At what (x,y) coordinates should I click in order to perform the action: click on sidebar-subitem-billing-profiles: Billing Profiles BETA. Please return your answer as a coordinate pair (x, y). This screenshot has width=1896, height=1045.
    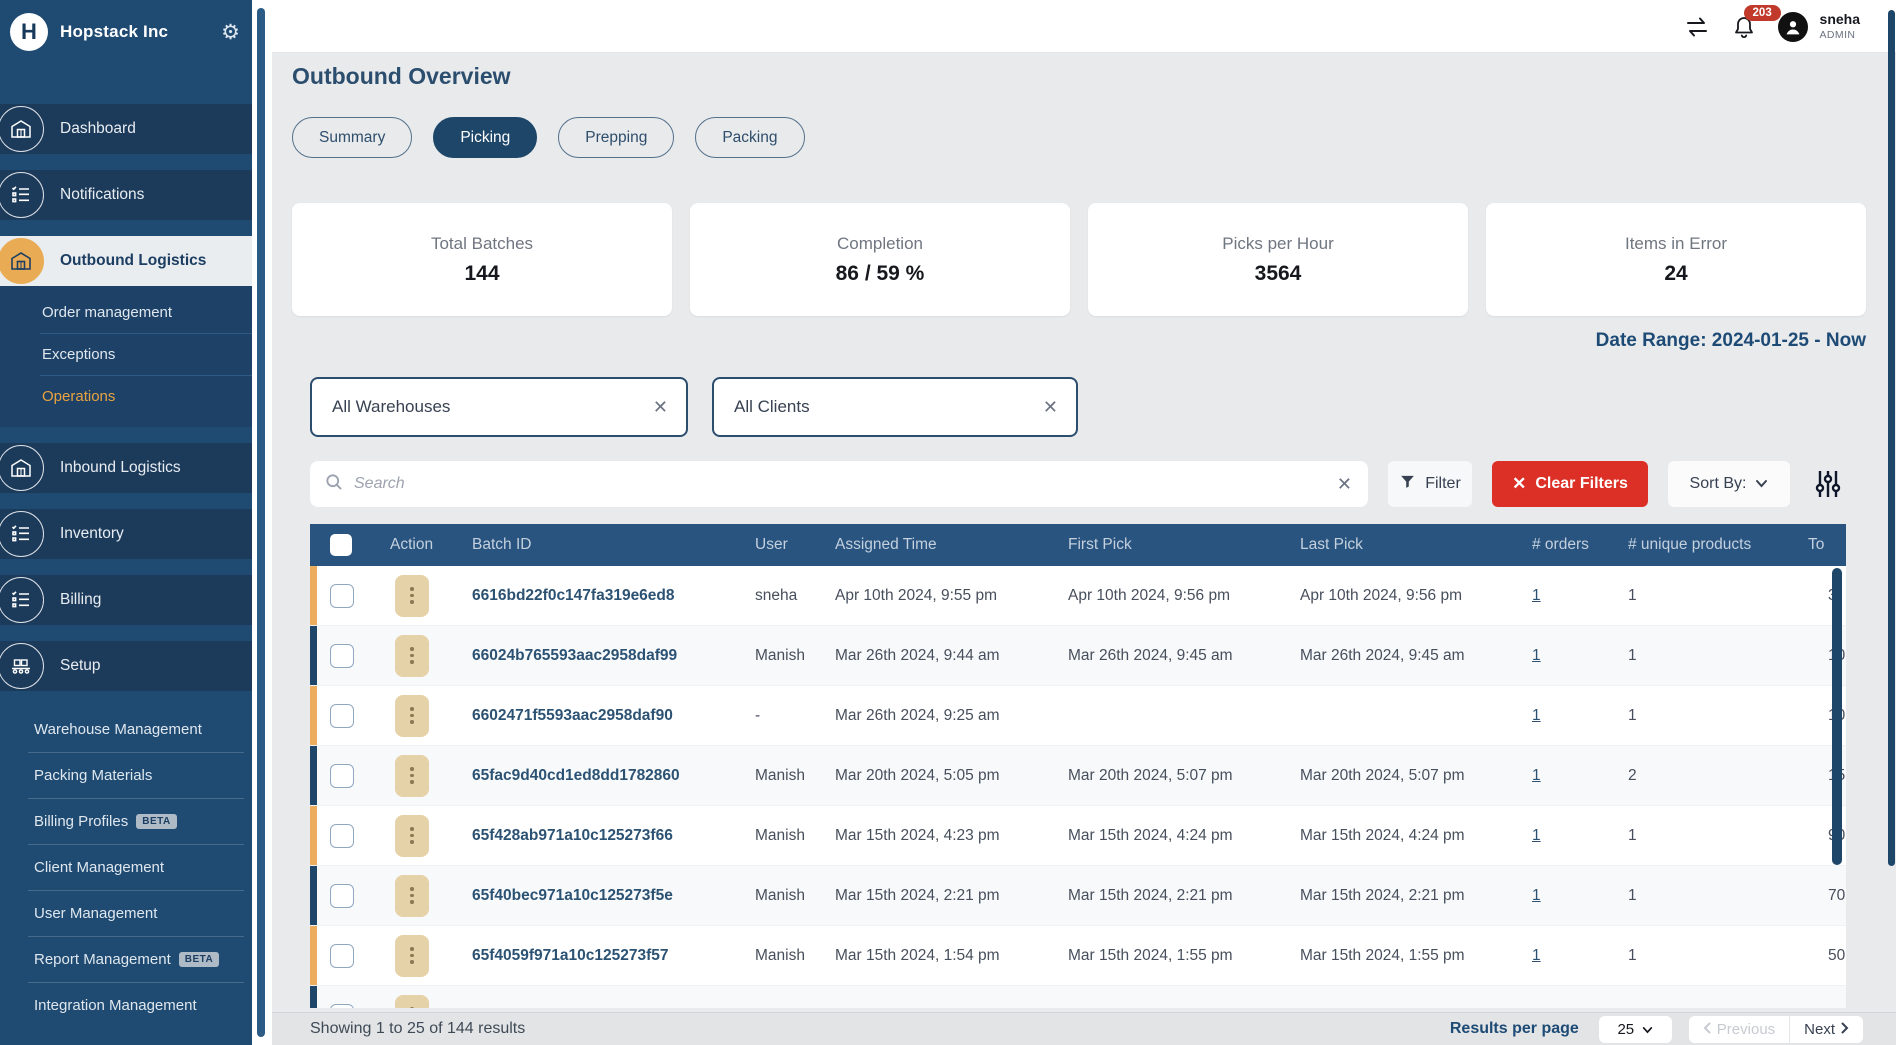
    Looking at the image, I should click on (126, 821).